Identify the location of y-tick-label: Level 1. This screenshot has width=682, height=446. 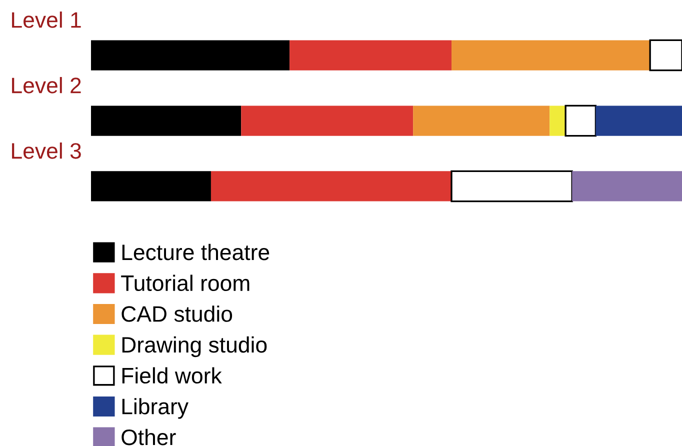
(46, 20).